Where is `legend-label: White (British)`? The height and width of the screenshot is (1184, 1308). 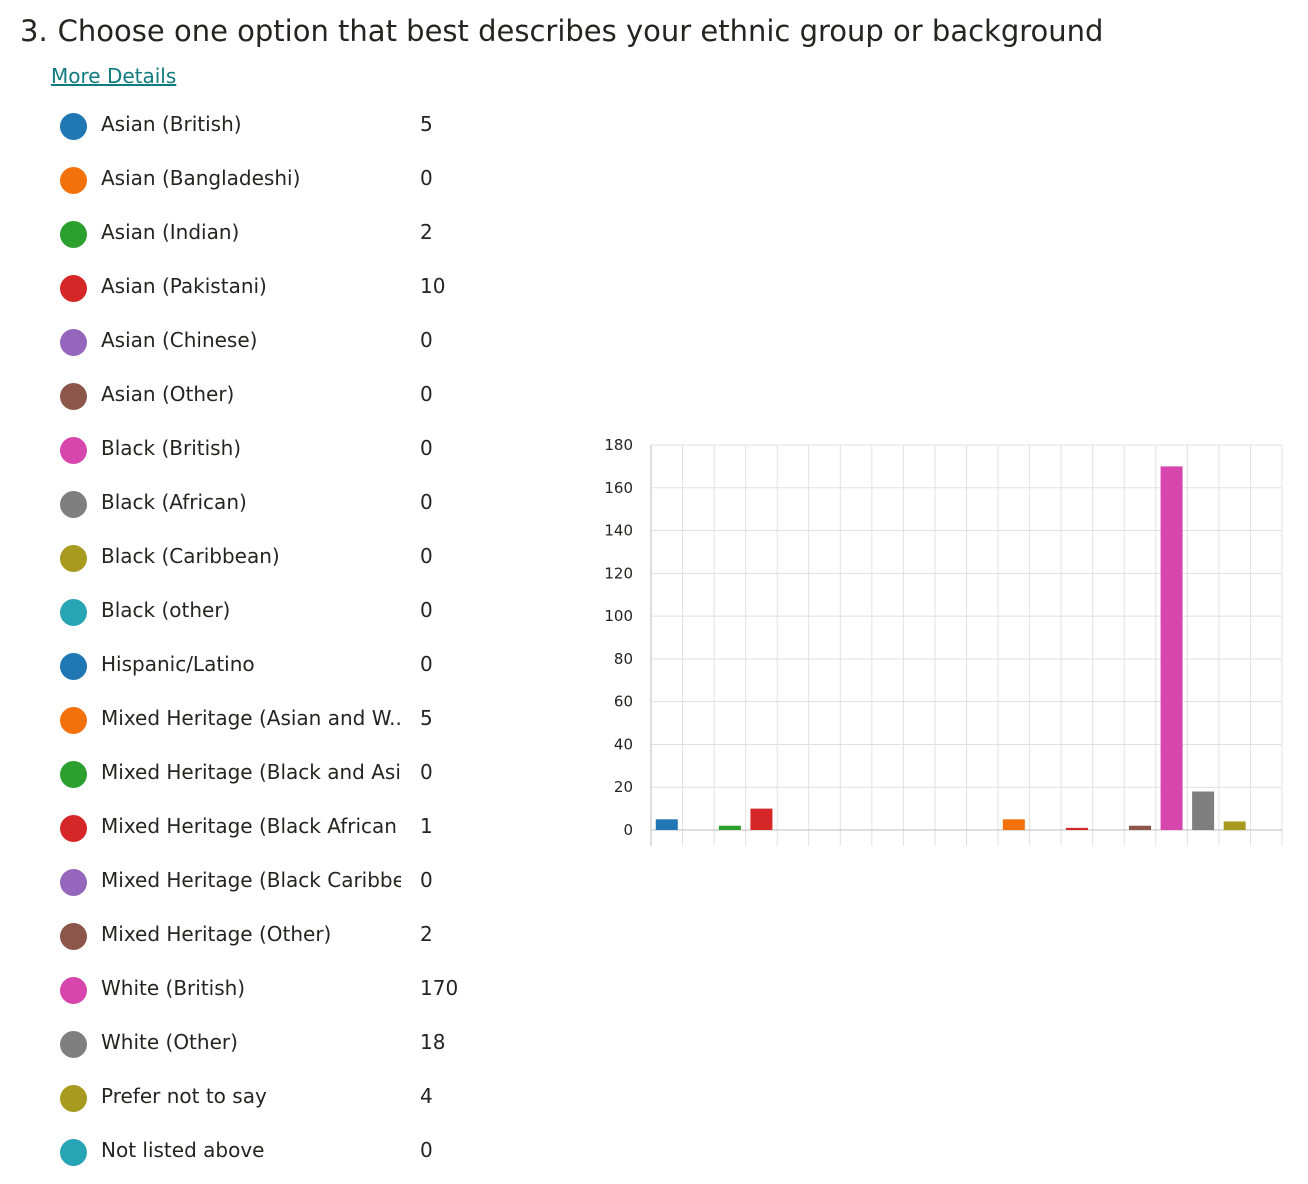
legend-label: White (British) is located at coordinates (173, 988).